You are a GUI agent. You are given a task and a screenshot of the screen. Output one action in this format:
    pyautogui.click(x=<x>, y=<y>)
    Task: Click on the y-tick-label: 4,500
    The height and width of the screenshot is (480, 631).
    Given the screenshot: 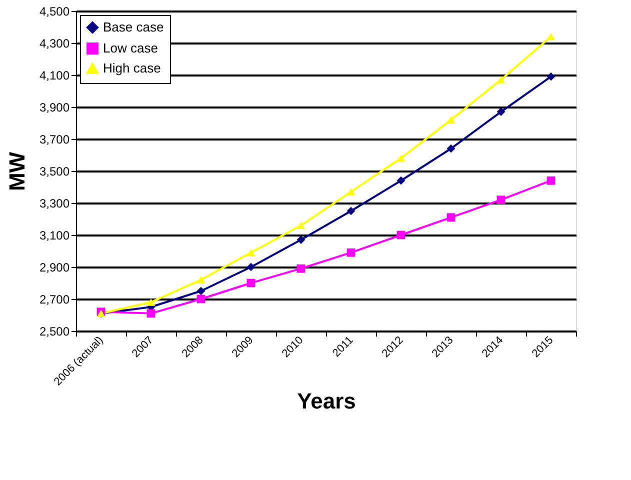 What is the action you would take?
    pyautogui.click(x=54, y=11)
    